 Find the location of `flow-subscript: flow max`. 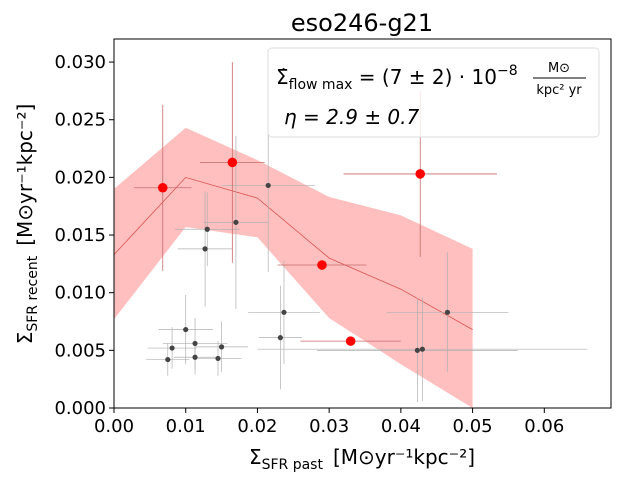

flow-subscript: flow max is located at coordinates (321, 85).